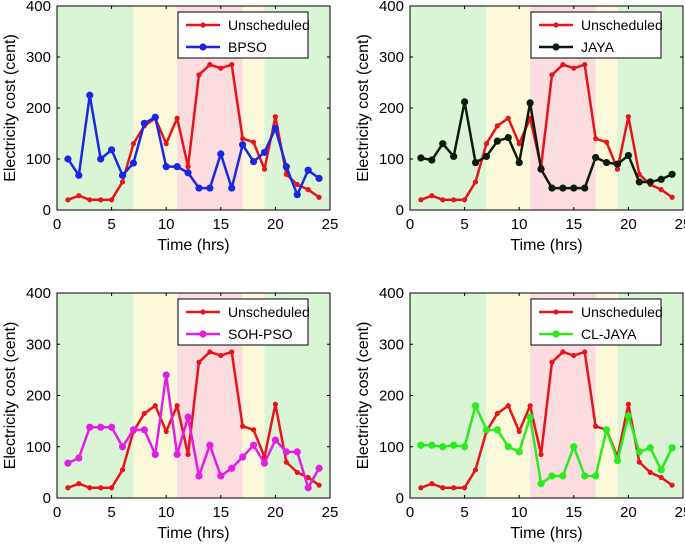 This screenshot has width=685, height=549. What do you see at coordinates (464, 224) in the screenshot?
I see `x-tick-label: 5` at bounding box center [464, 224].